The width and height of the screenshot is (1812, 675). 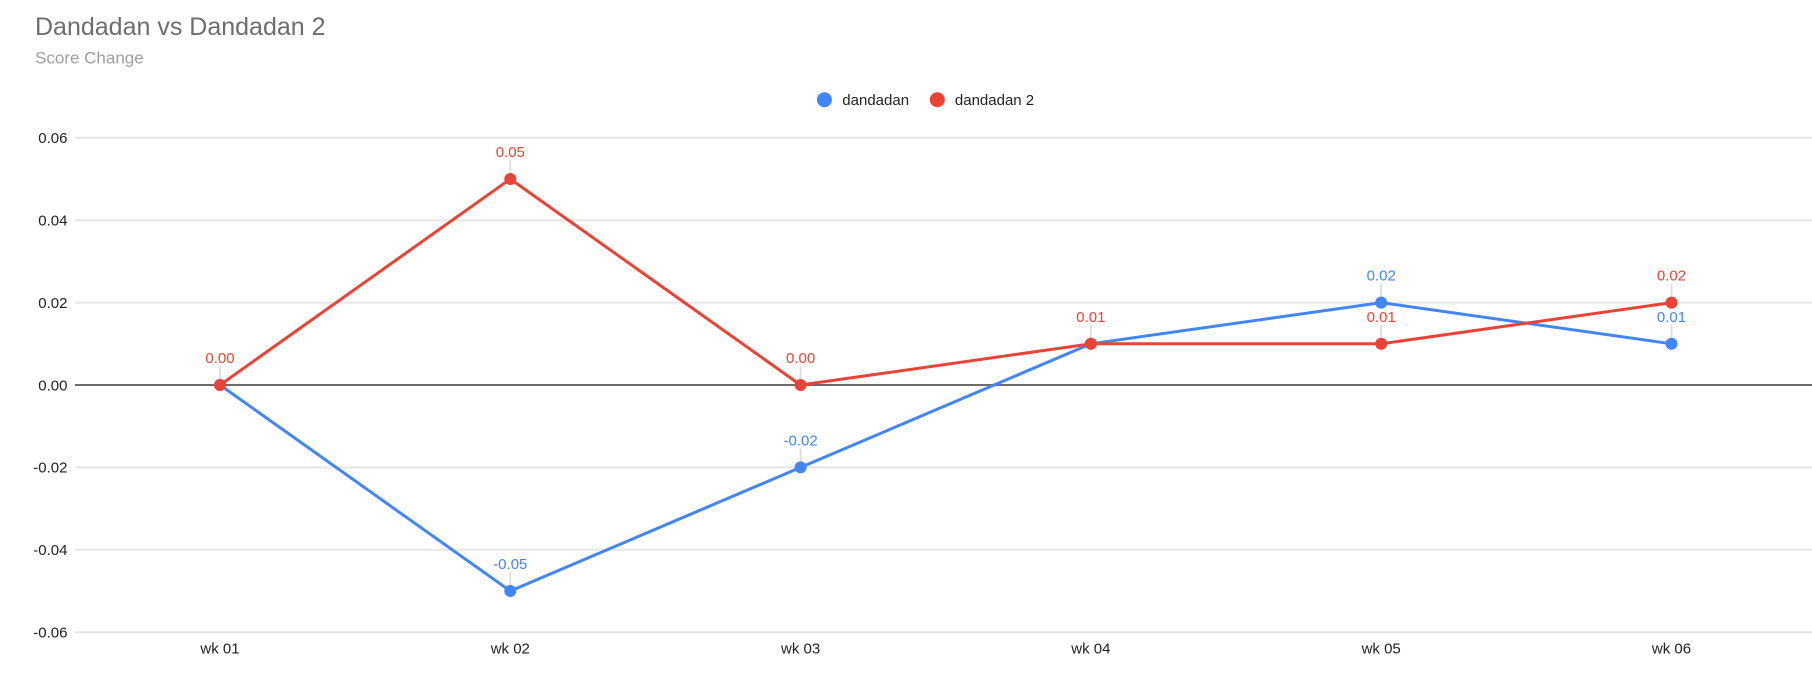 What do you see at coordinates (510, 152) in the screenshot?
I see `svg-text: 0.05` at bounding box center [510, 152].